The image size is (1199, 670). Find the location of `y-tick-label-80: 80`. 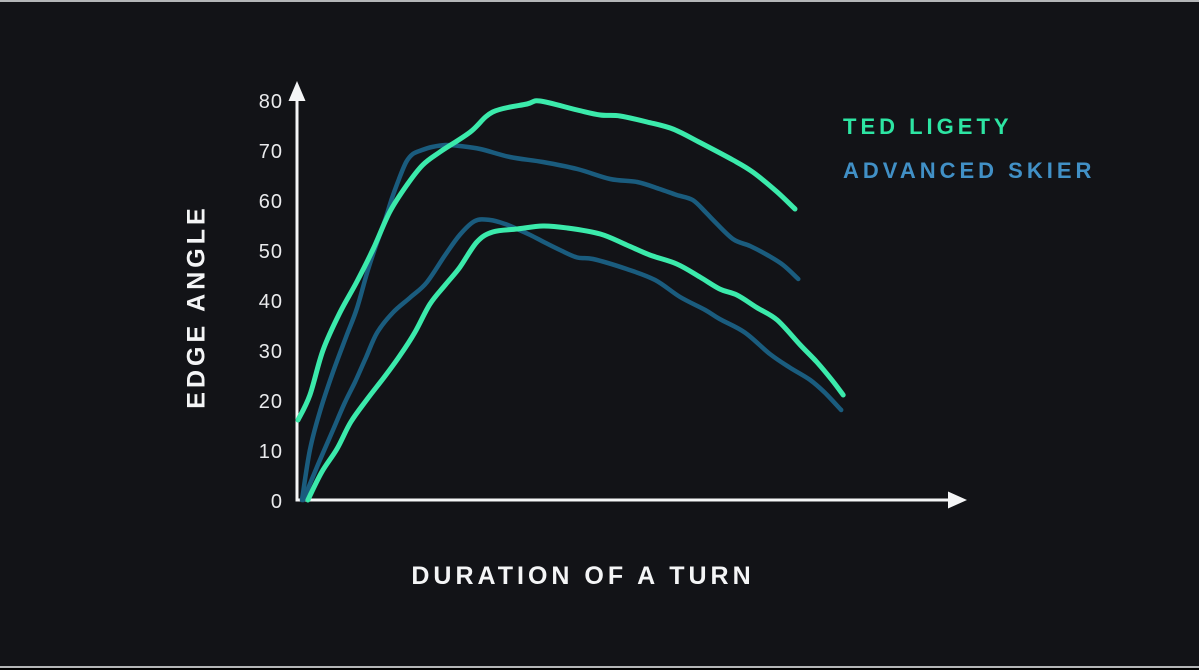

y-tick-label-80: 80 is located at coordinates (270, 102).